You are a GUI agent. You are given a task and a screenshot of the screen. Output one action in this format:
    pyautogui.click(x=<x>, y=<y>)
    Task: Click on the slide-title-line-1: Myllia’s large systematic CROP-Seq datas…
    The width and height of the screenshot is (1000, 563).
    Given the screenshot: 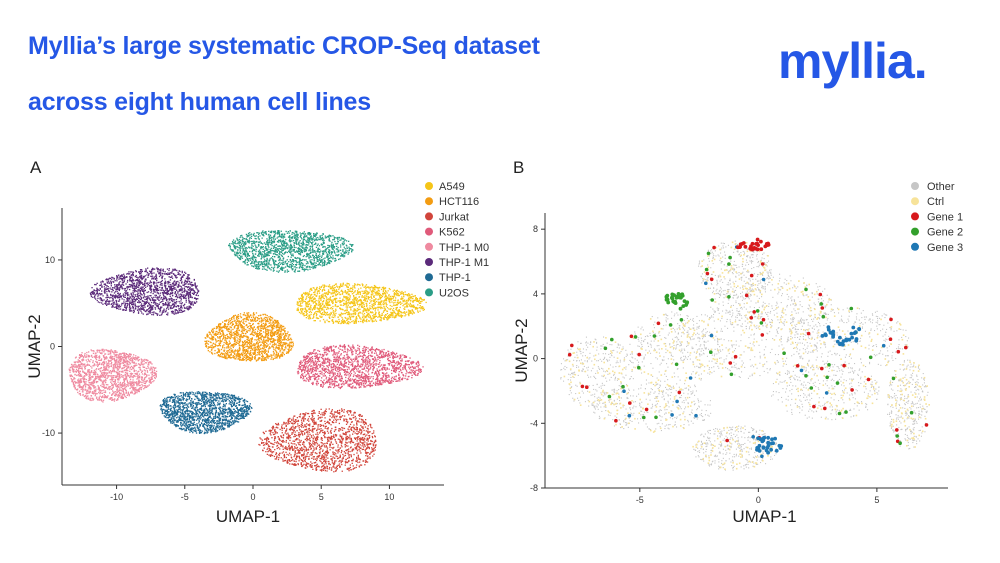 What is the action you would take?
    pyautogui.click(x=284, y=46)
    